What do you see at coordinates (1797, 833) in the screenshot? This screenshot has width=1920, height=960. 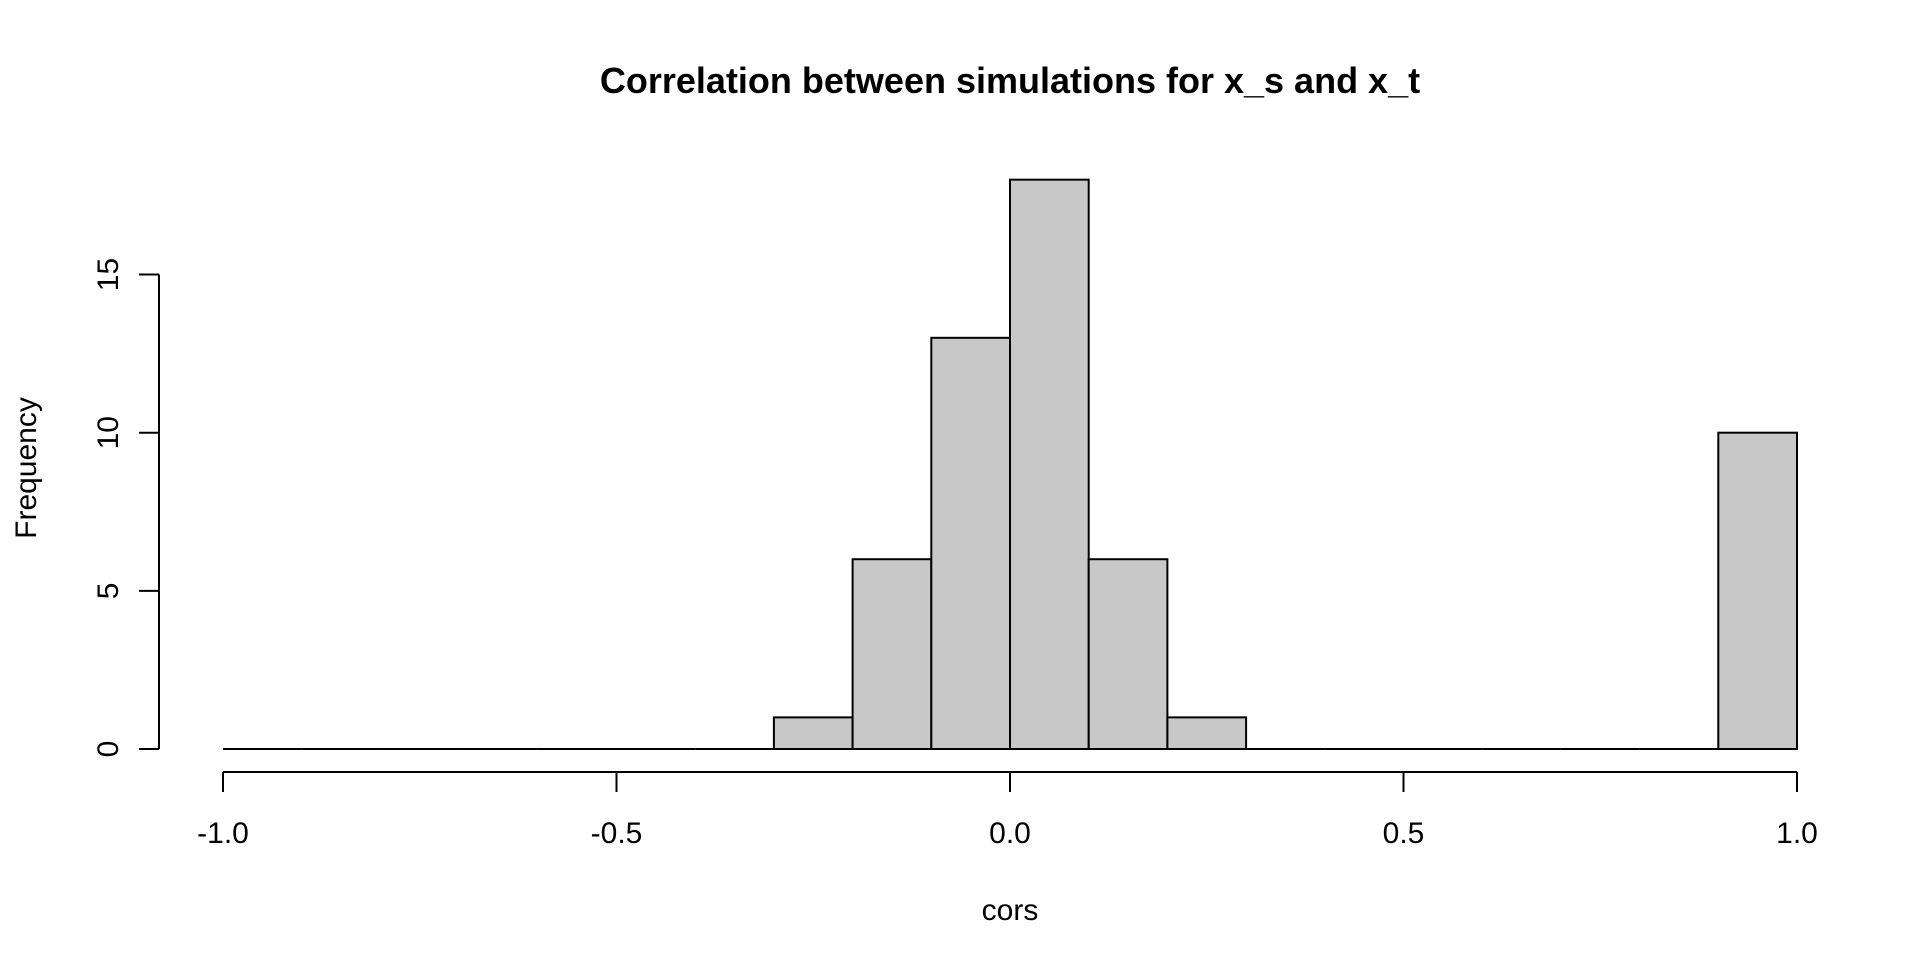 I see `x-tick-label: 1.0` at bounding box center [1797, 833].